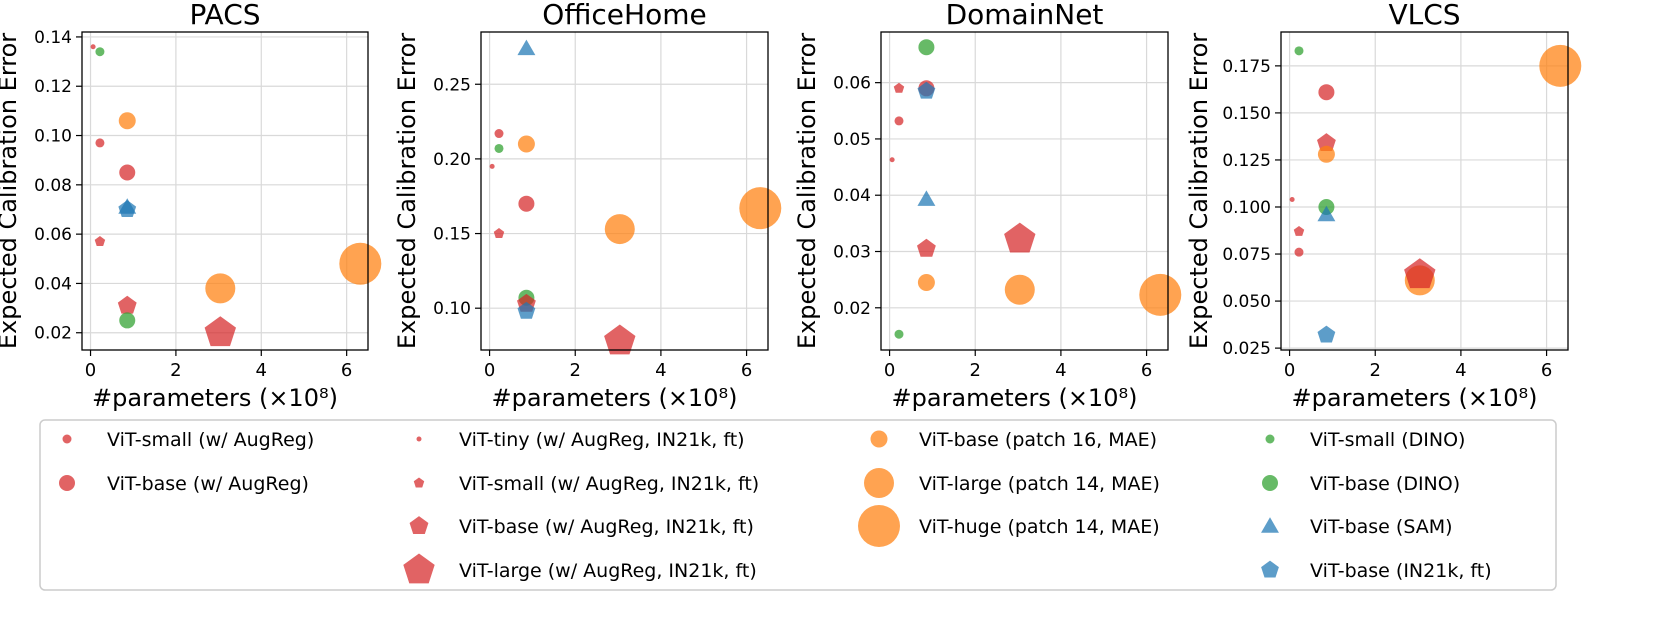  Describe the element at coordinates (606, 527) in the screenshot. I see `legend-label: ViT-base (w/ AugReg, IN21k, ft)` at that location.